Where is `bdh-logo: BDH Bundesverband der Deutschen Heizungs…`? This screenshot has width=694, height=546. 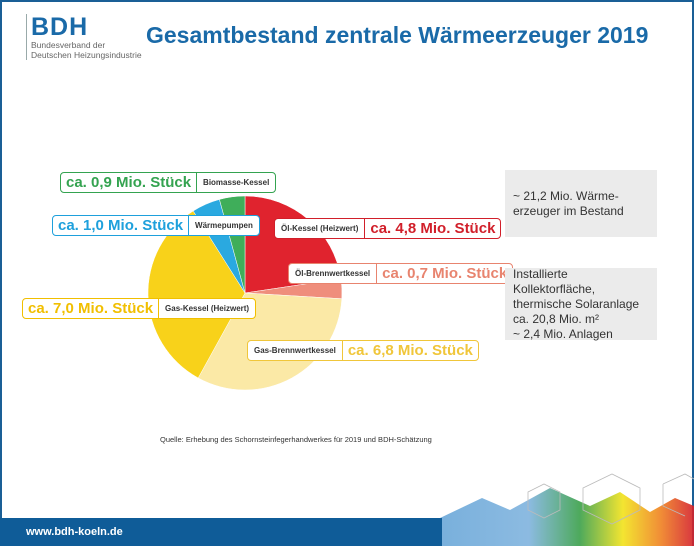
bdh-logo: BDH Bundesverband der Deutschen Heizungs… is located at coordinates (84, 37).